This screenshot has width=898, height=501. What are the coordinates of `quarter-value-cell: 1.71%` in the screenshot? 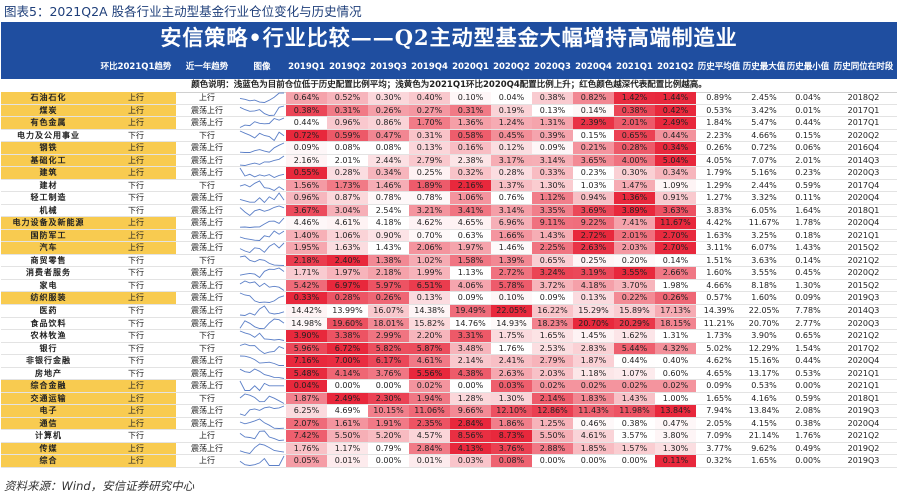 It's located at (306, 273).